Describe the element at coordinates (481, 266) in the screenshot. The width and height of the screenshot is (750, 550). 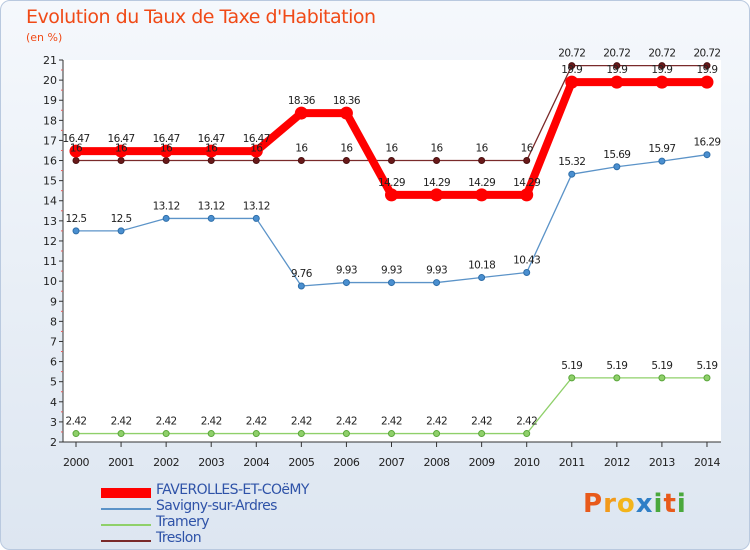
I see `data-label-1: 10.18` at that location.